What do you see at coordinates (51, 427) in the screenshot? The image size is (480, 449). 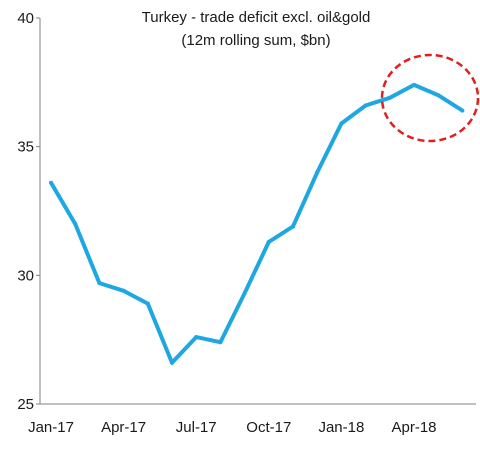 I see `x-tick-label: Jan-17` at bounding box center [51, 427].